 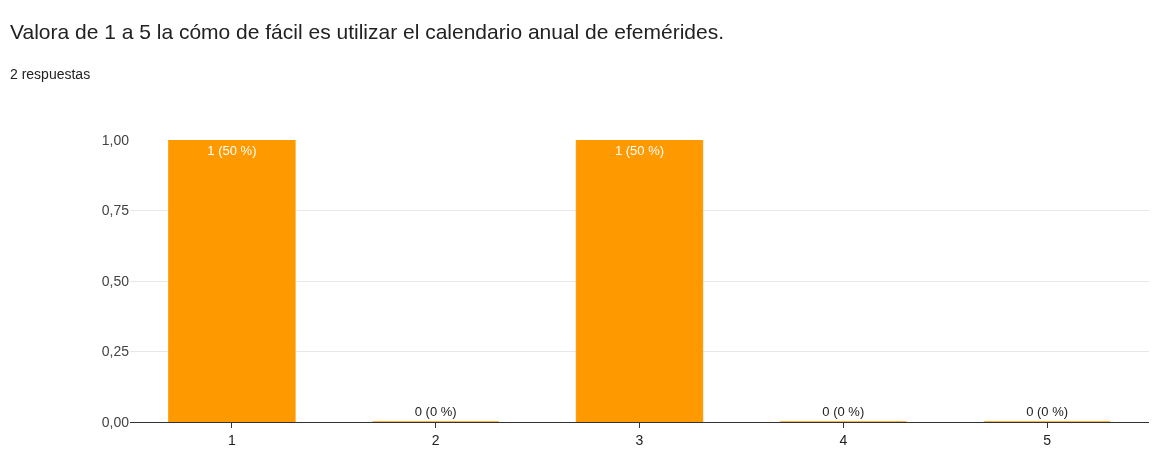 What do you see at coordinates (50, 74) in the screenshot?
I see `chart-subtitle: 2 respuestas` at bounding box center [50, 74].